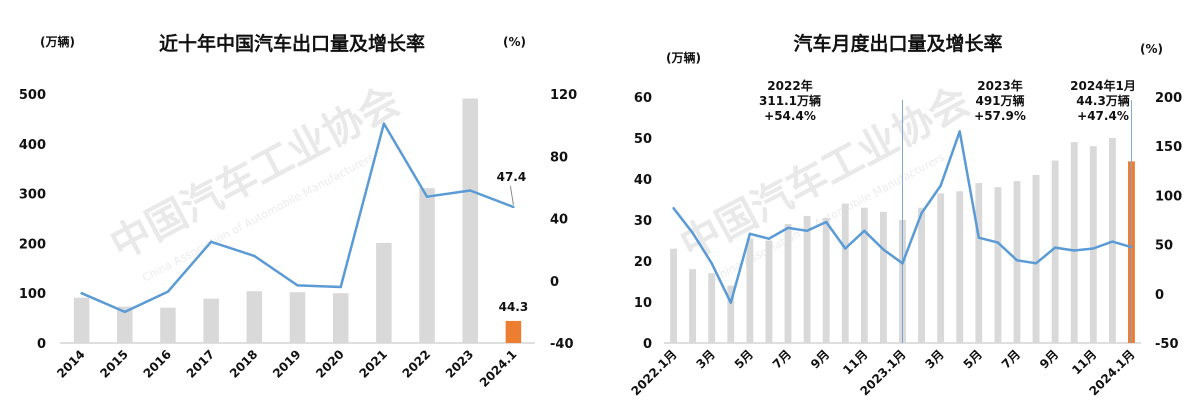 The height and width of the screenshot is (416, 1194). I want to click on chart2-y2-tick: 0, so click(1159, 295).